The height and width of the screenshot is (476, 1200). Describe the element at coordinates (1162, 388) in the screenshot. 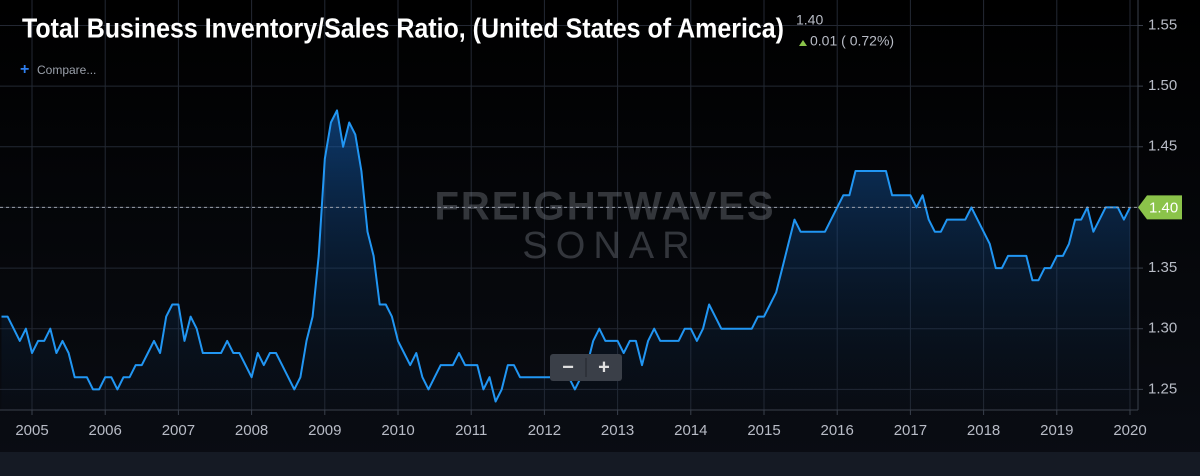

I see `y-tick-label: 1.25` at that location.